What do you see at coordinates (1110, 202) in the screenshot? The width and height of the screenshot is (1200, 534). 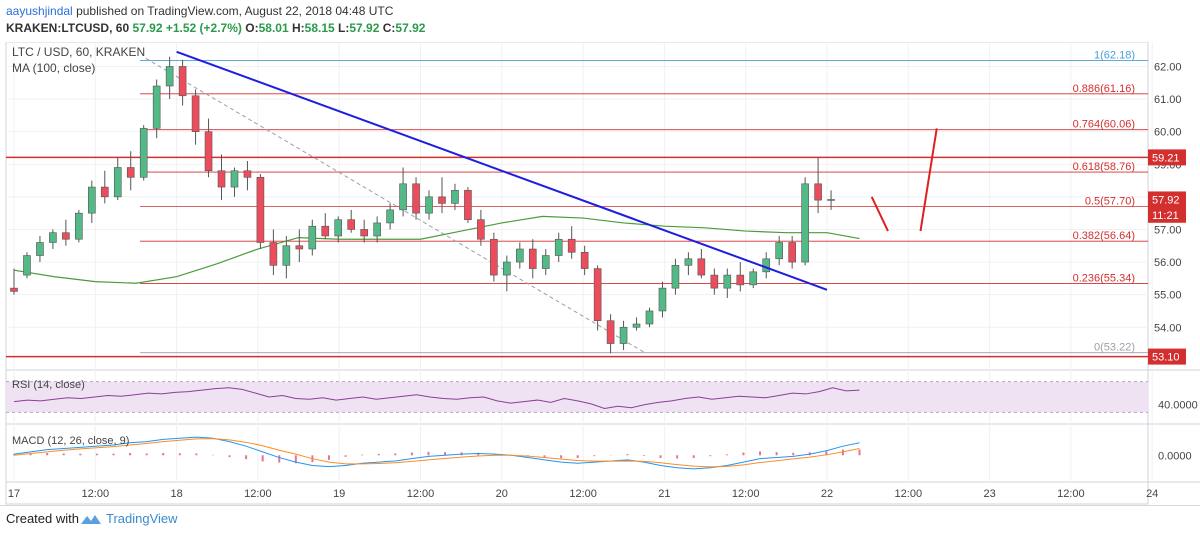 I see `fib-level-label: 0.5(57.70)` at bounding box center [1110, 202].